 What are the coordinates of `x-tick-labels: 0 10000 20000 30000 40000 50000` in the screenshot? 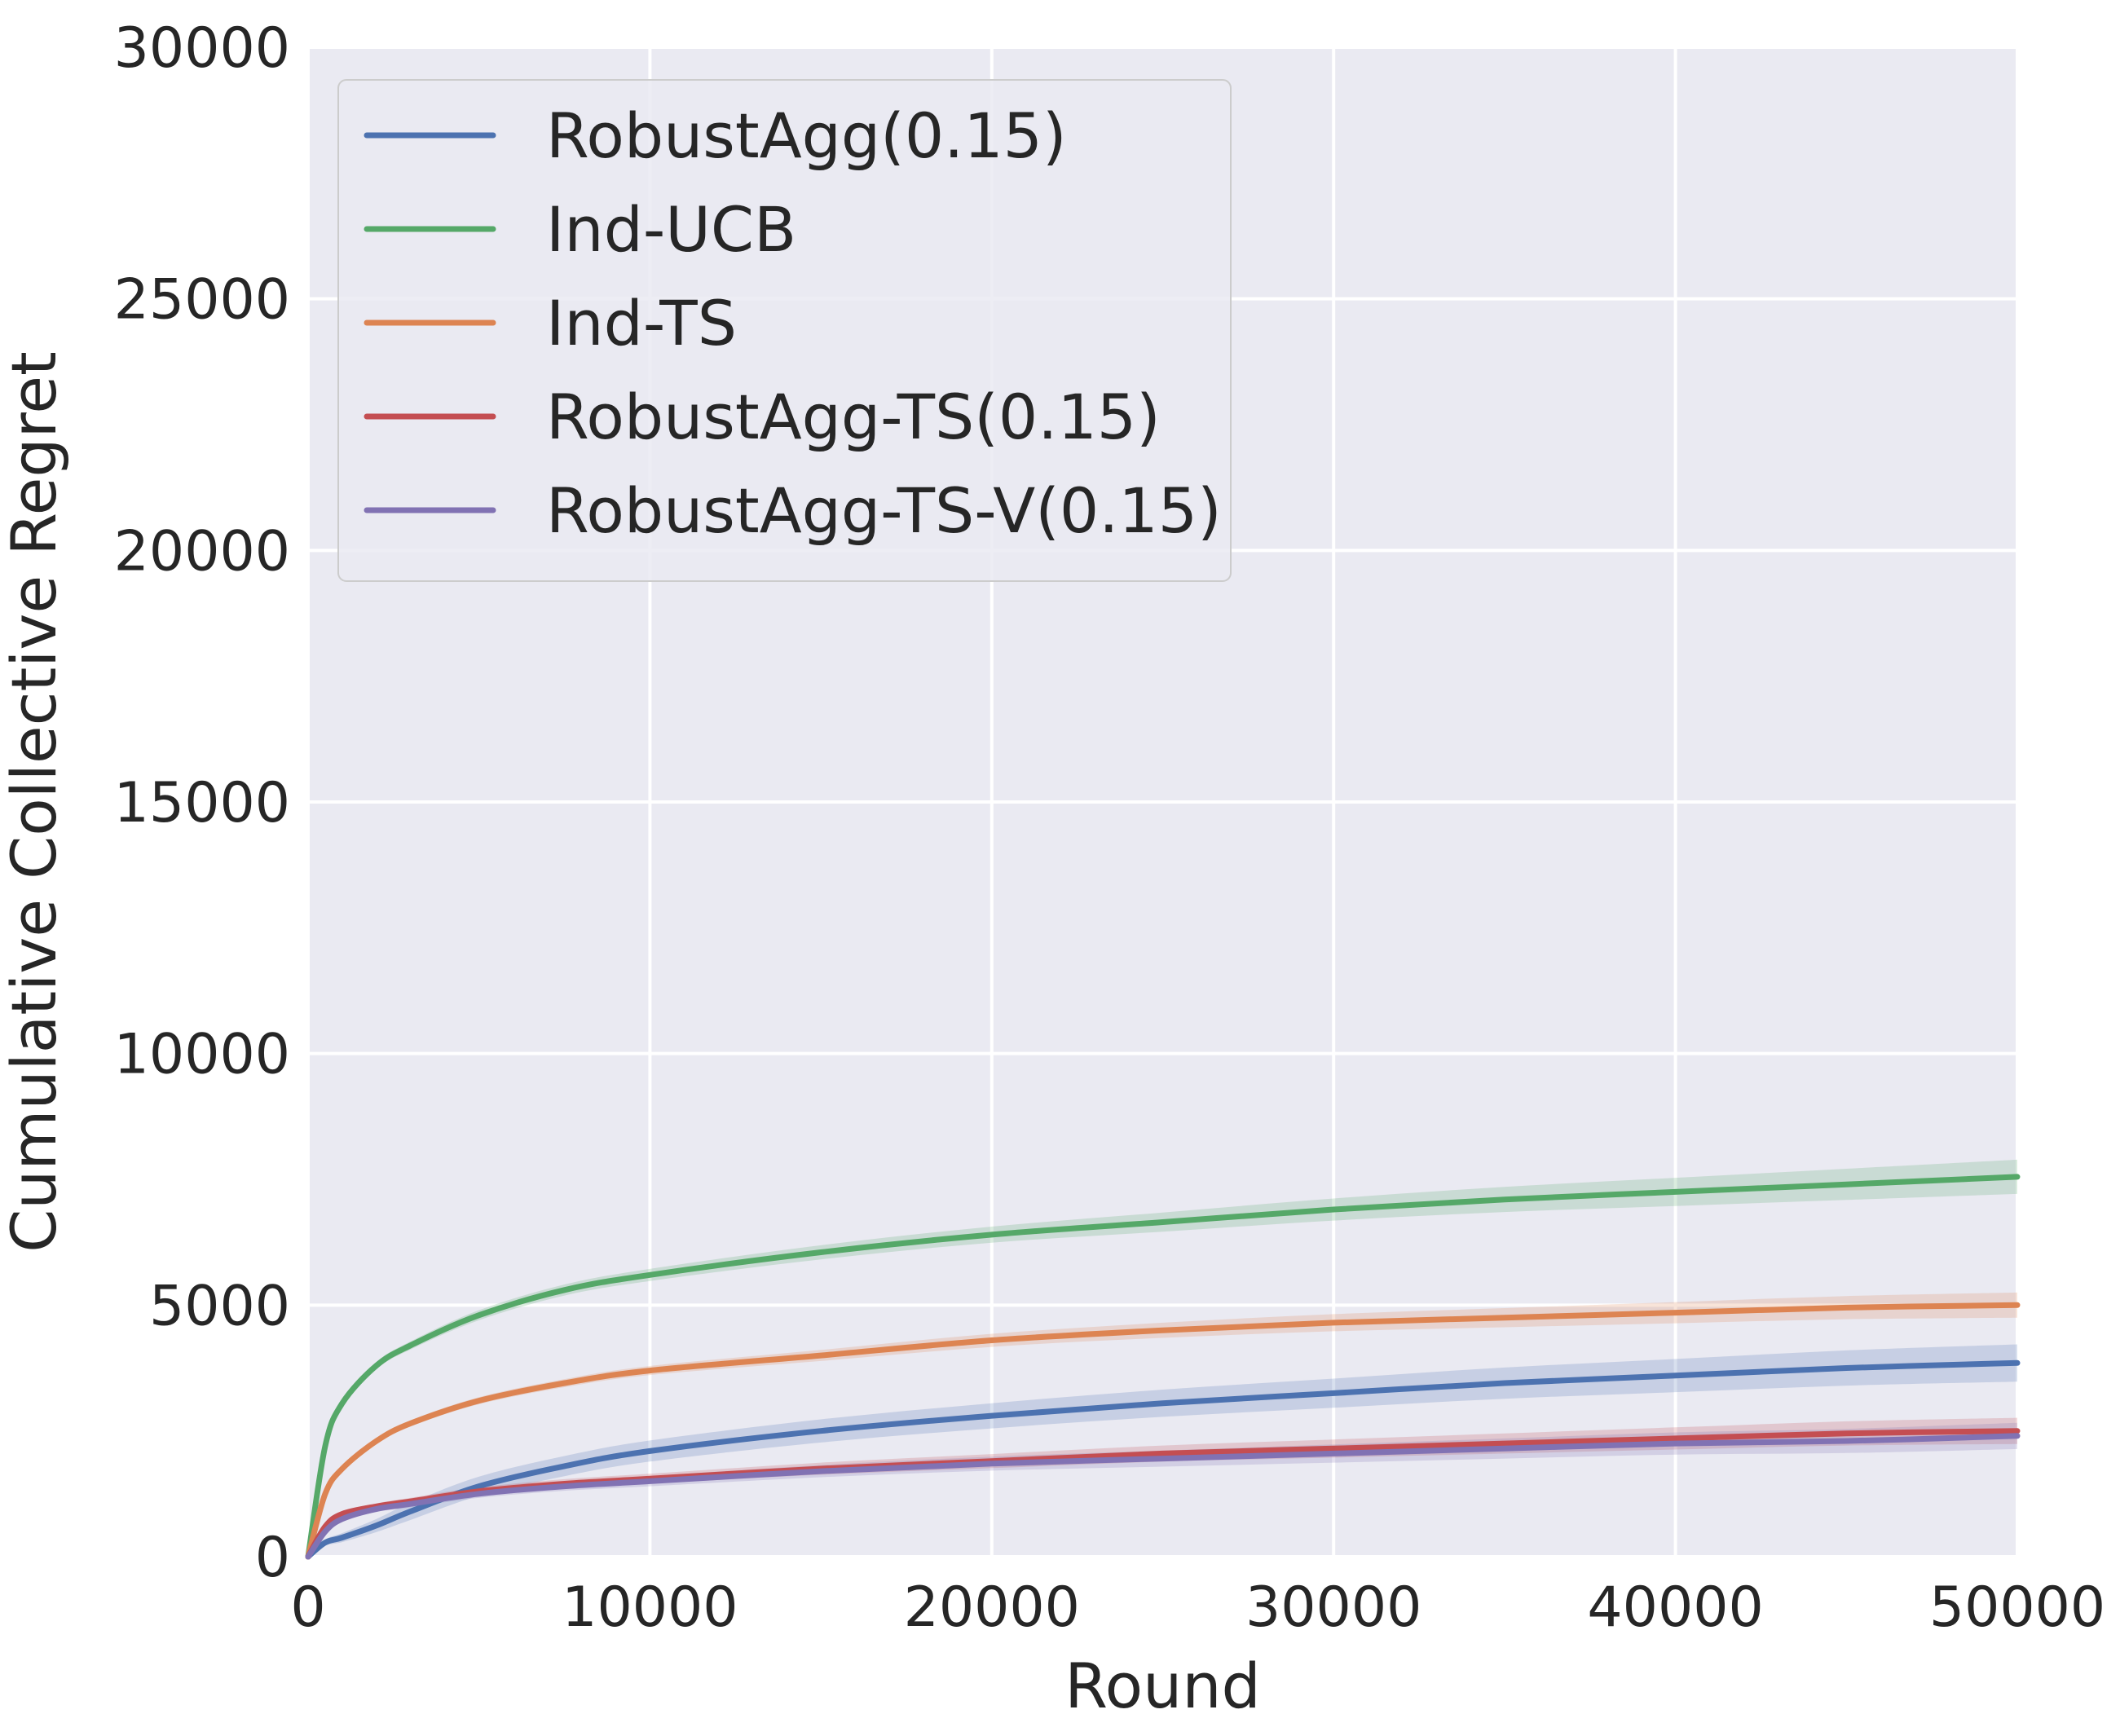 It's located at (1197, 1607).